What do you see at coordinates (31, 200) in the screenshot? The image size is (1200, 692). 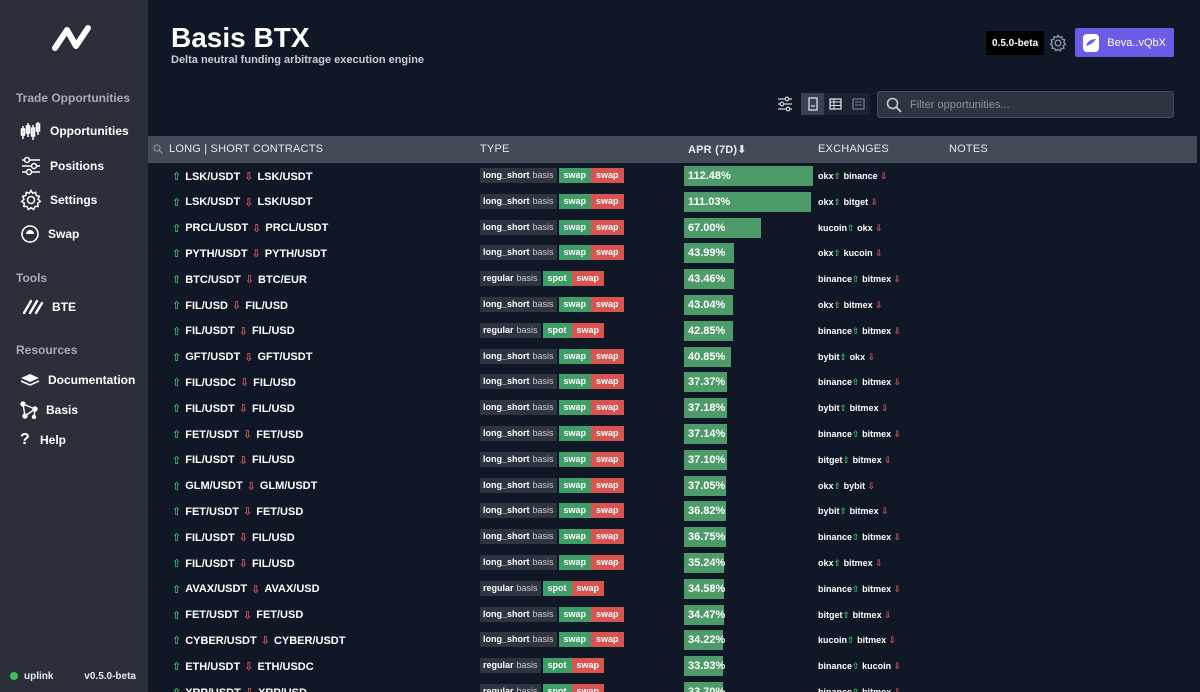 I see `gear-icon` at bounding box center [31, 200].